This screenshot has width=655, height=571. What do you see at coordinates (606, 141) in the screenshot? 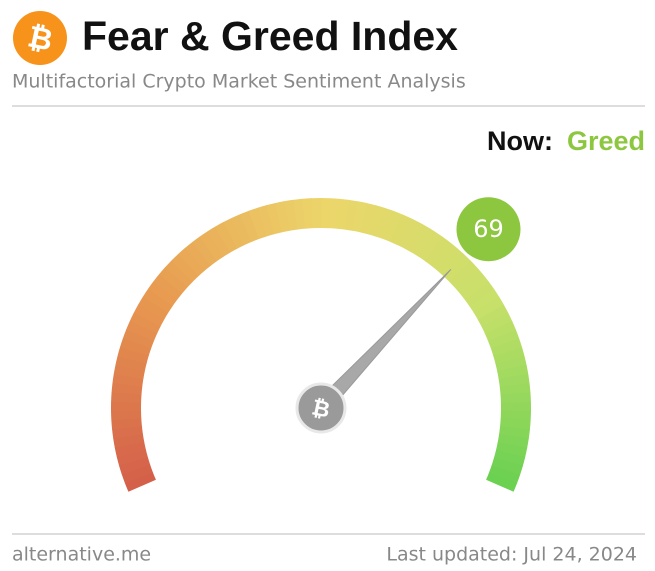
I see `classification: Greed` at bounding box center [606, 141].